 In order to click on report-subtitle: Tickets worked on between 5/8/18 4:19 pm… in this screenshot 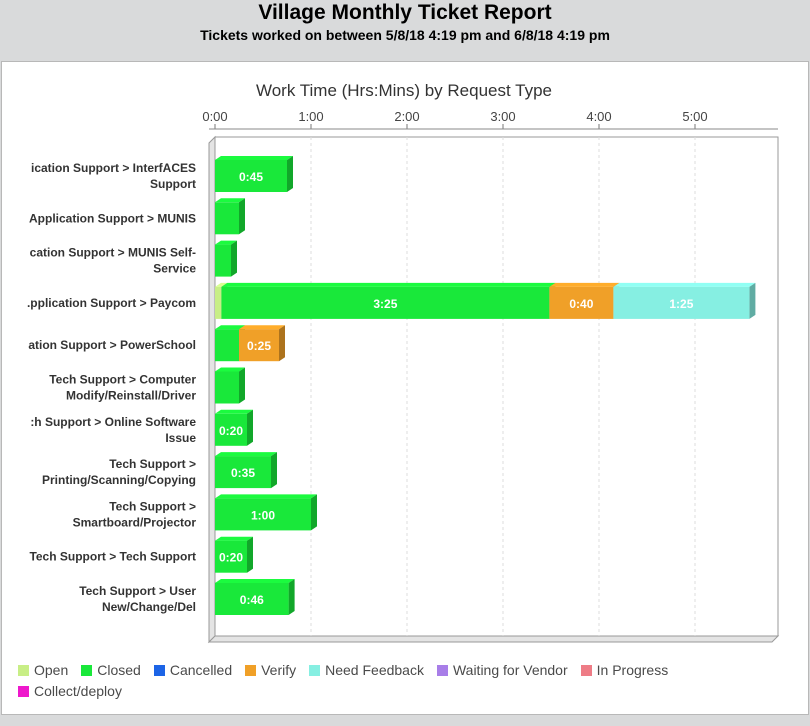, I will do `click(405, 35)`.